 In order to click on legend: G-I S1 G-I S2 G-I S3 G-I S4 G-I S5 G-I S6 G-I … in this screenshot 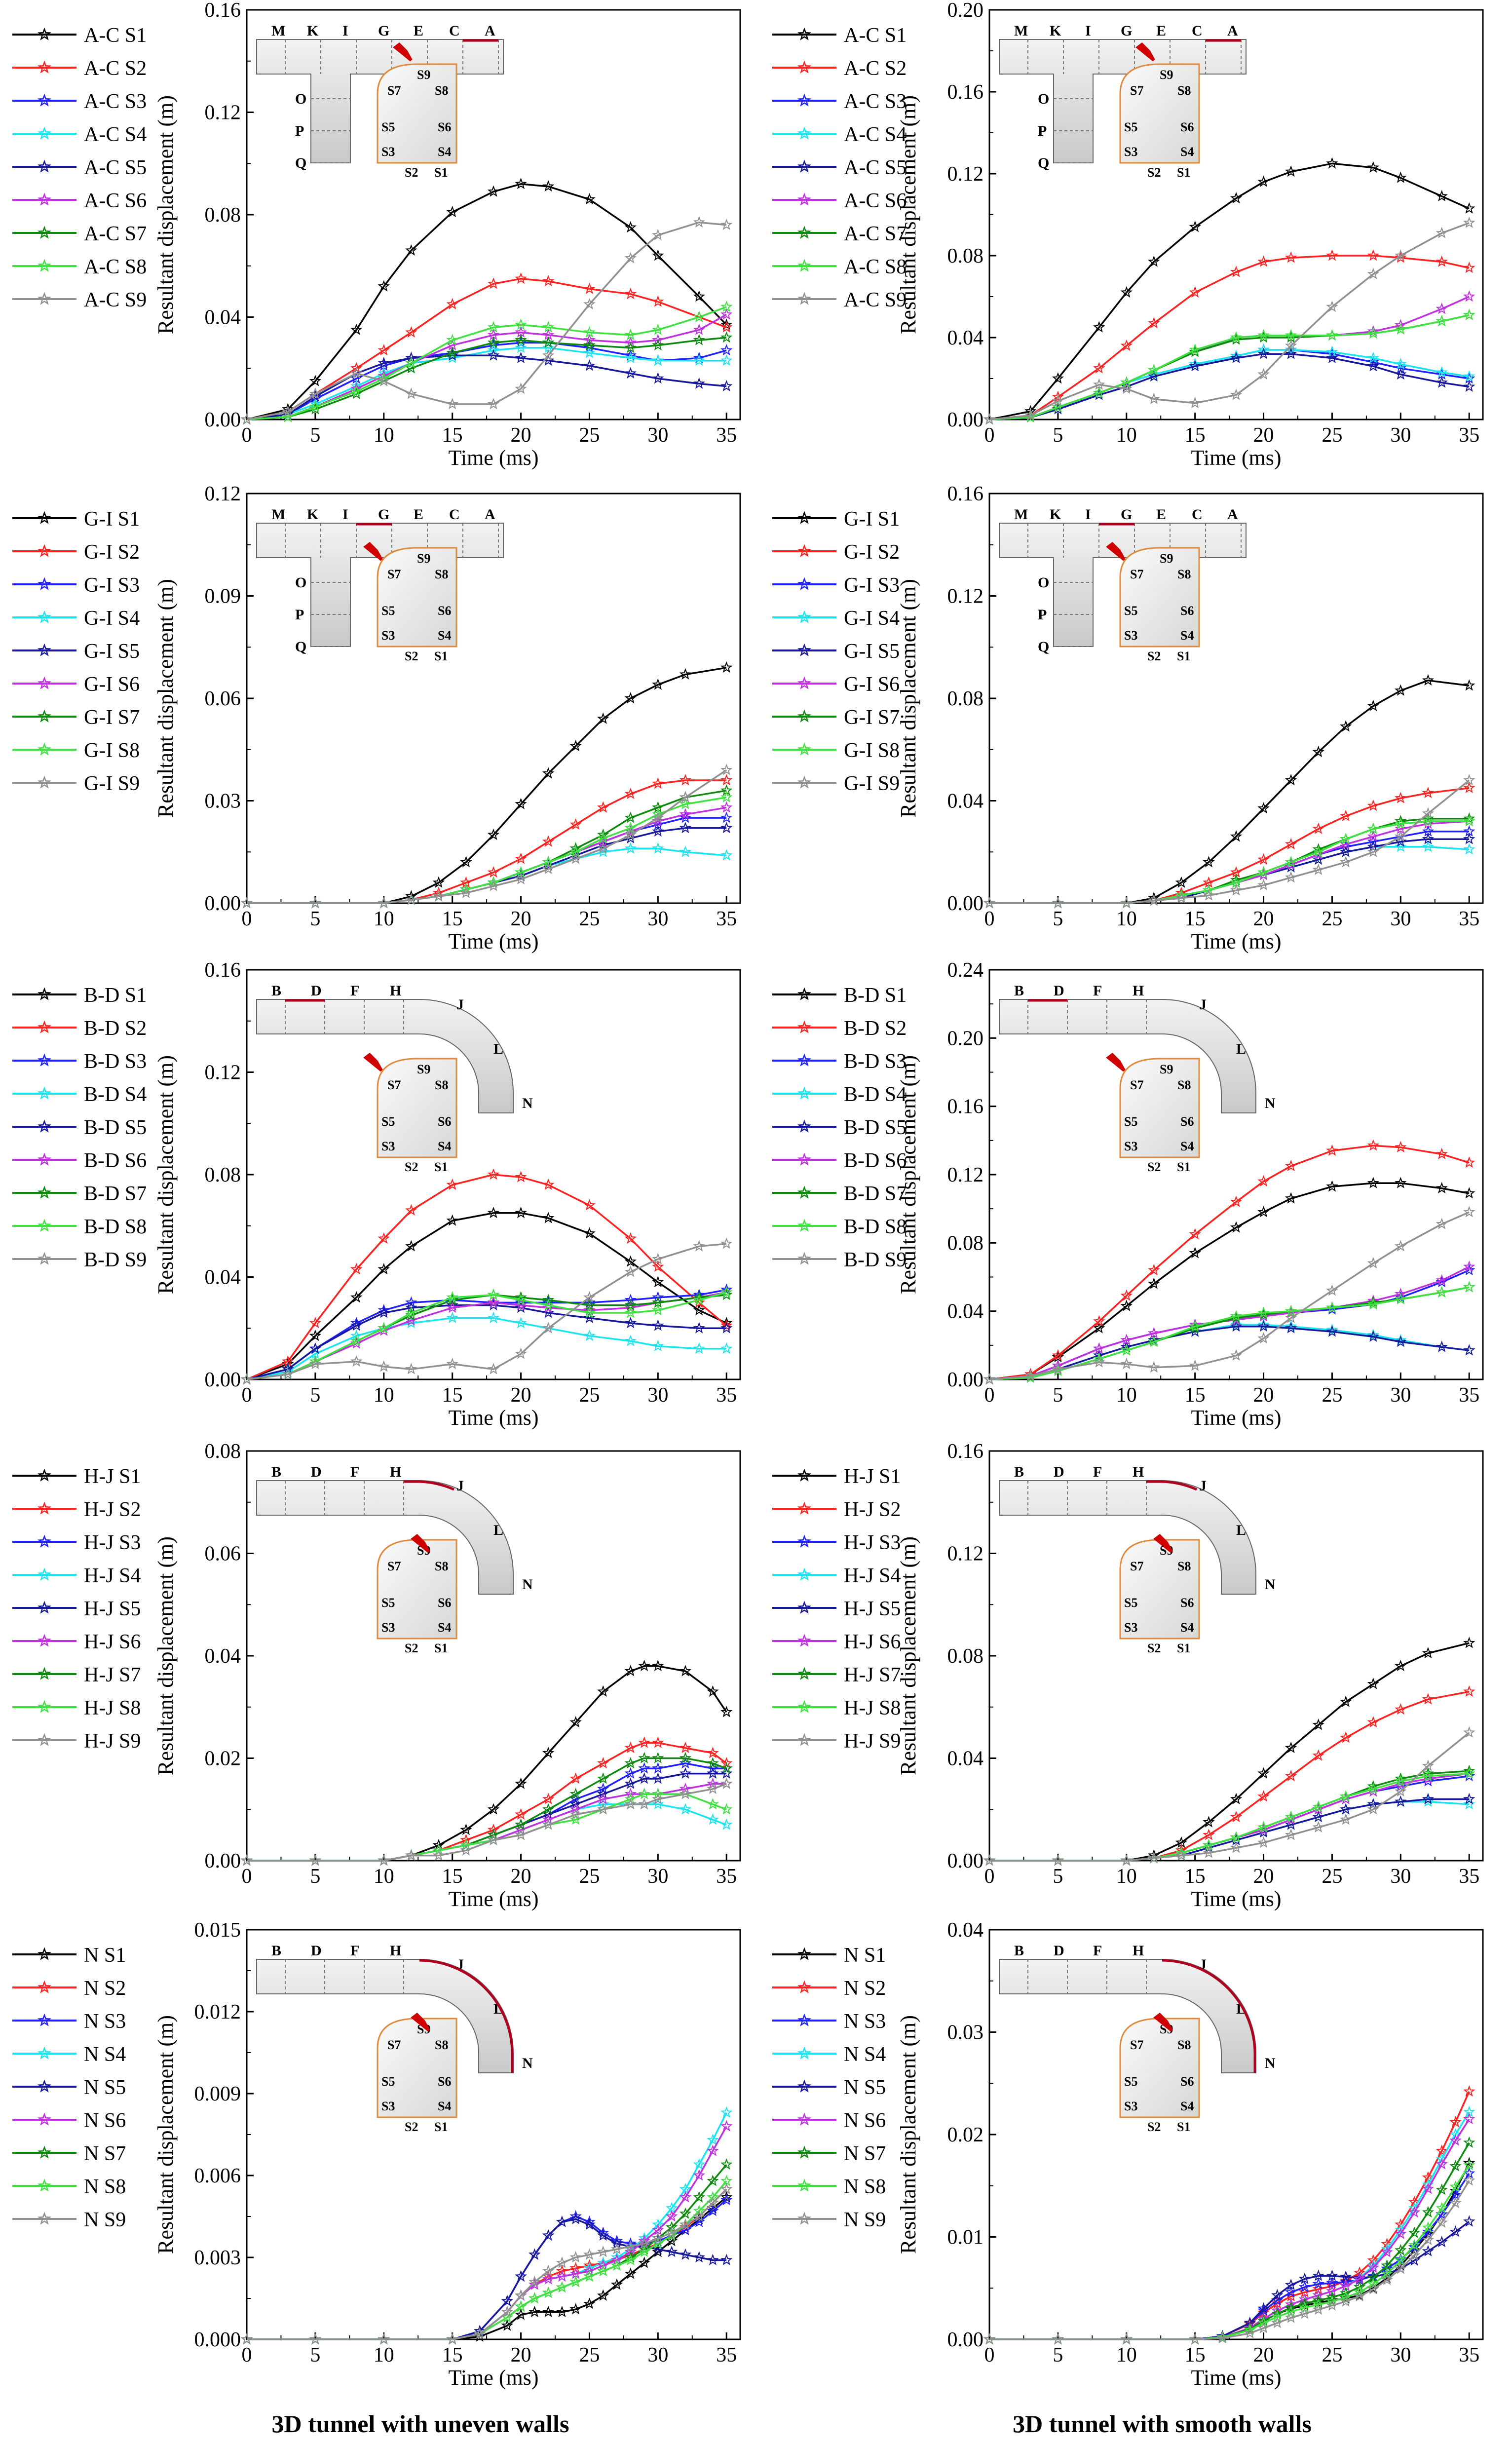, I will do `click(836, 651)`.